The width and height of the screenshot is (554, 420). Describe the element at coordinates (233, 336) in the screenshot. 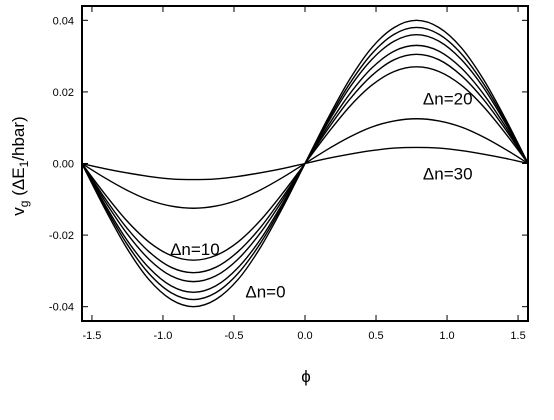

I see `x-tick-label: -0.5` at that location.